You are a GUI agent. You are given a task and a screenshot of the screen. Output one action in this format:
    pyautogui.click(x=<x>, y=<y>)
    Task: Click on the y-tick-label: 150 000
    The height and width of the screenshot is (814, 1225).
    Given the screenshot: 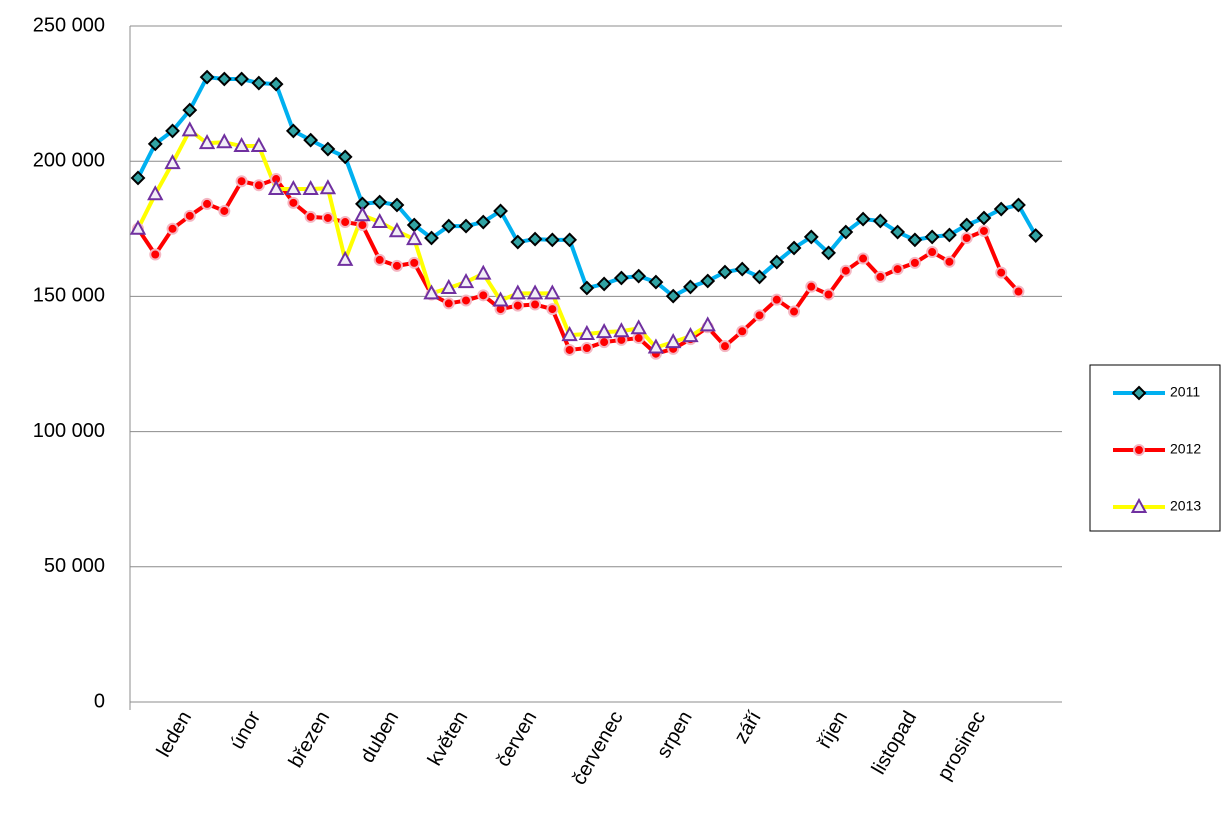 What is the action you would take?
    pyautogui.click(x=69, y=296)
    